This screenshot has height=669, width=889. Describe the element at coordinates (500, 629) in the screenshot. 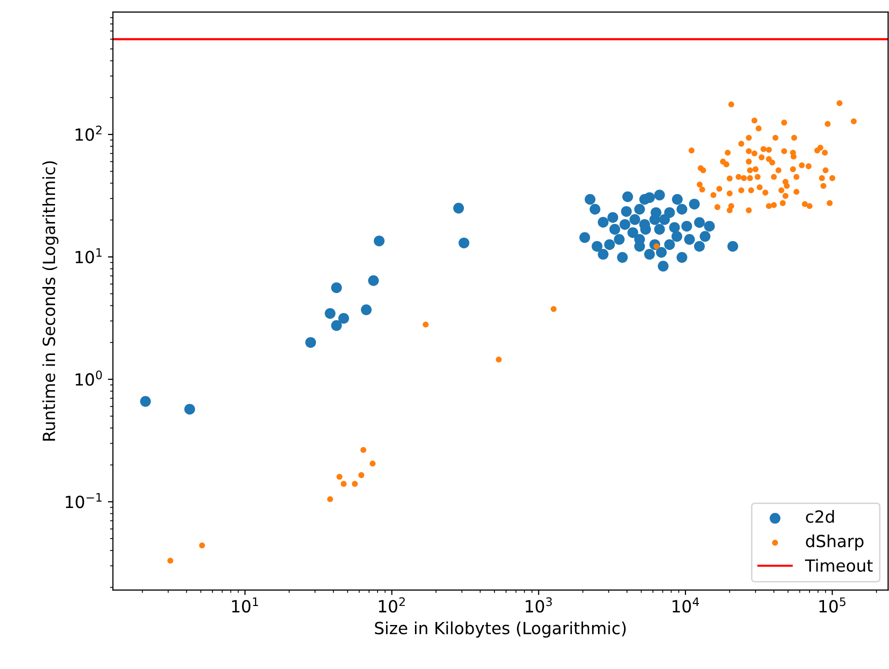

I see `x-axis-title: Size in Kilobytes (Logarithmic)` at that location.